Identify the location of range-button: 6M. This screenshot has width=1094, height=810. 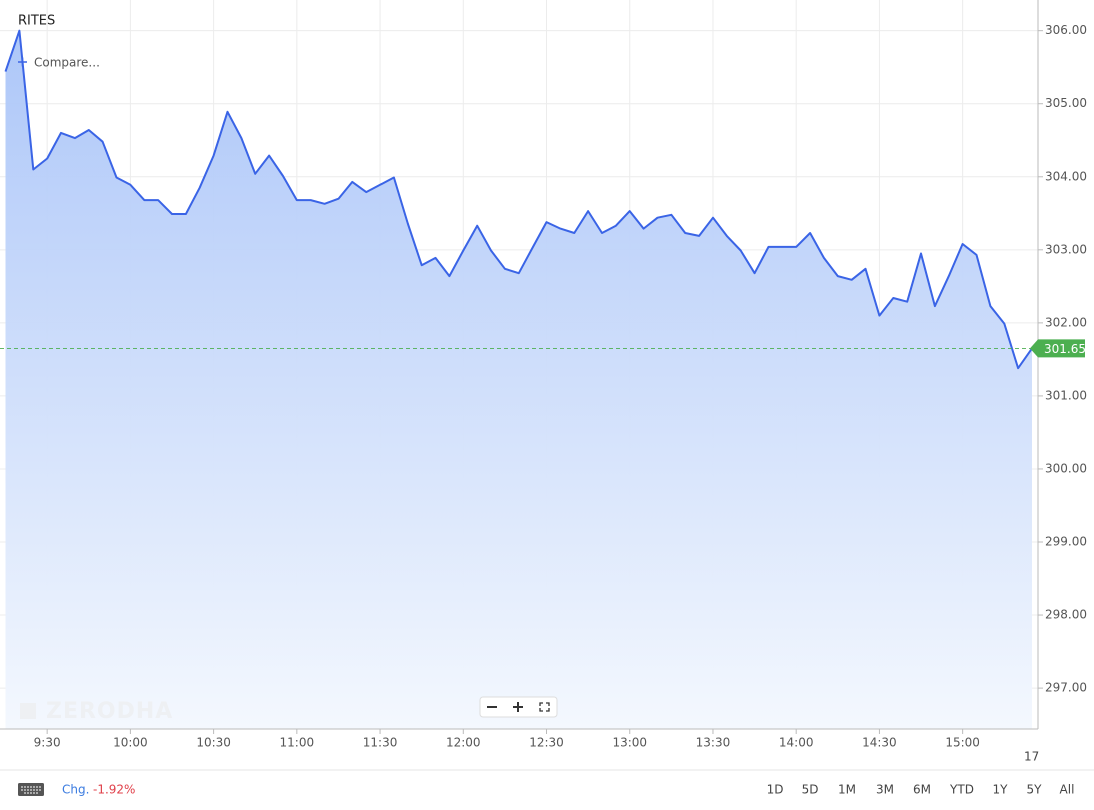
(922, 790).